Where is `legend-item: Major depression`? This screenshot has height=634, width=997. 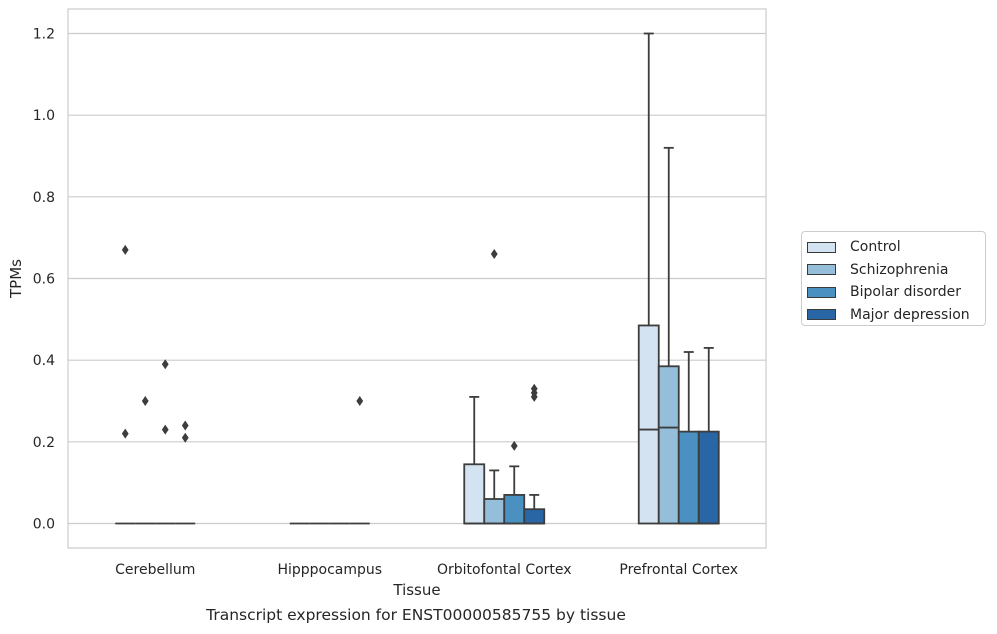 legend-item: Major depression is located at coordinates (896, 315).